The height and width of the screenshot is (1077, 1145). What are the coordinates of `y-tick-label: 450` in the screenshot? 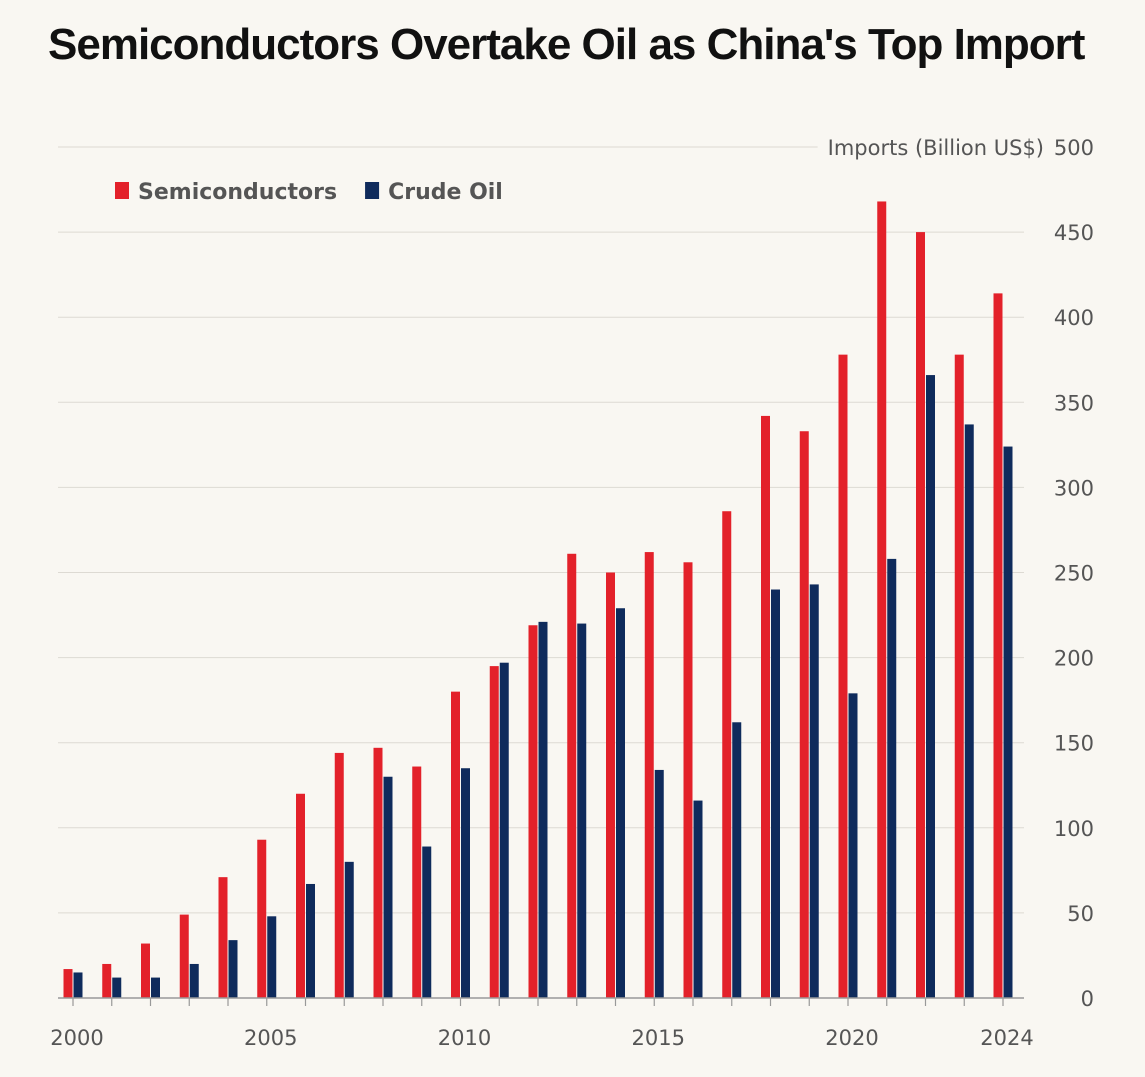 It's located at (1074, 233).